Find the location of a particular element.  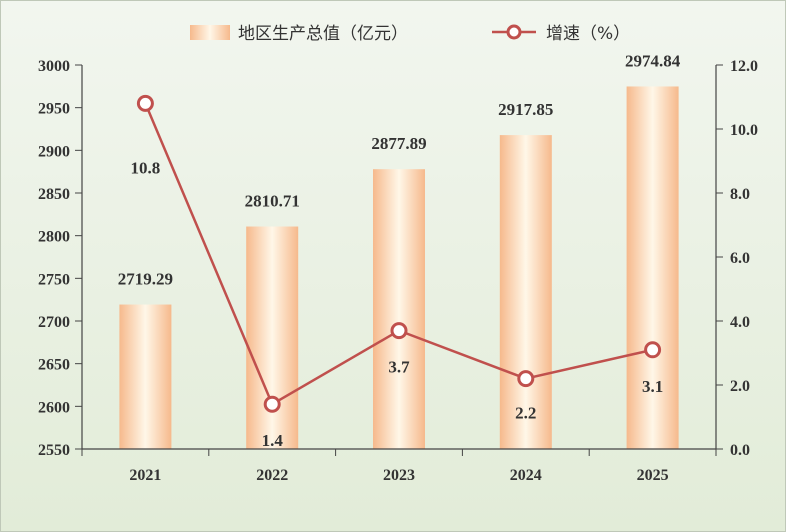

x-tick-label: 2025 is located at coordinates (653, 475).